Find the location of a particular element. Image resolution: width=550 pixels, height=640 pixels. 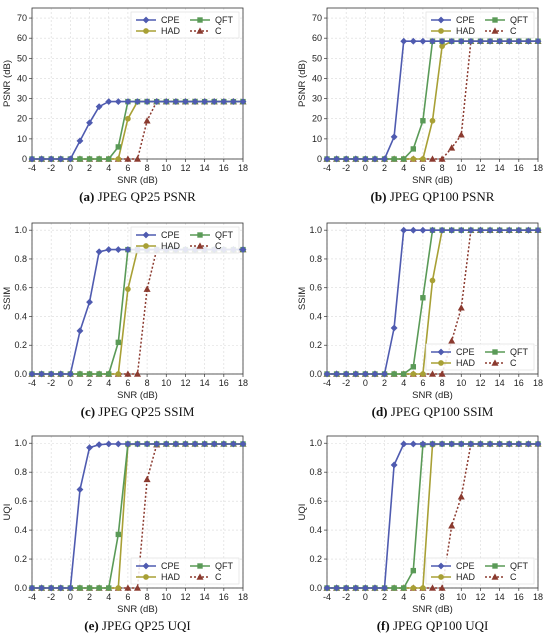

legend-box is located at coordinates (185, 240).